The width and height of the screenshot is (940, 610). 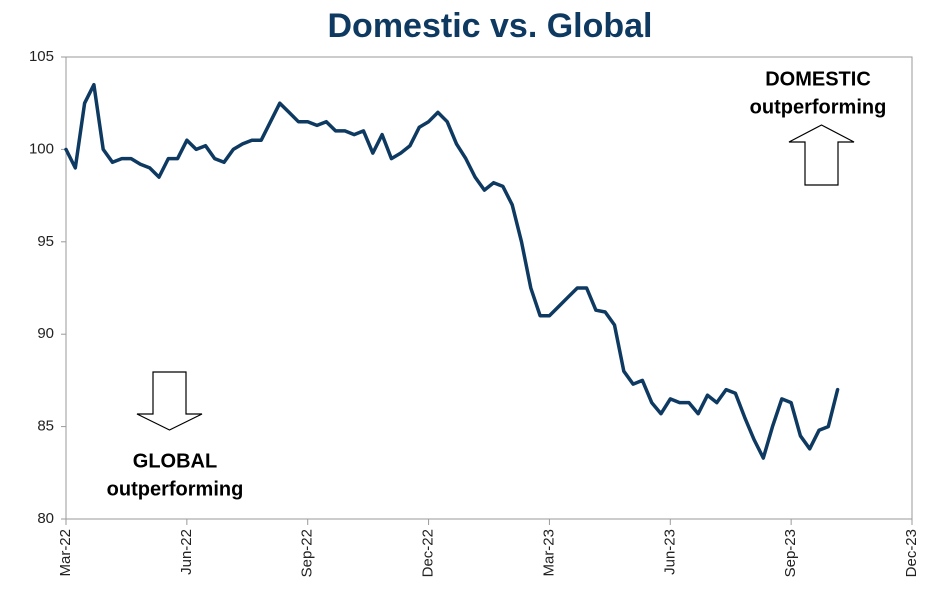 I want to click on x-tick-label: Mar-23, so click(x=548, y=553).